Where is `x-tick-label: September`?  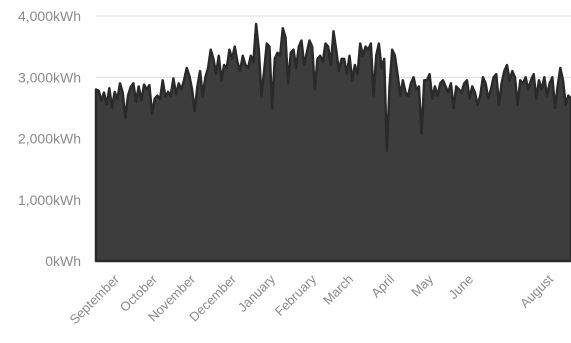
x-tick-label: September is located at coordinates (95, 299).